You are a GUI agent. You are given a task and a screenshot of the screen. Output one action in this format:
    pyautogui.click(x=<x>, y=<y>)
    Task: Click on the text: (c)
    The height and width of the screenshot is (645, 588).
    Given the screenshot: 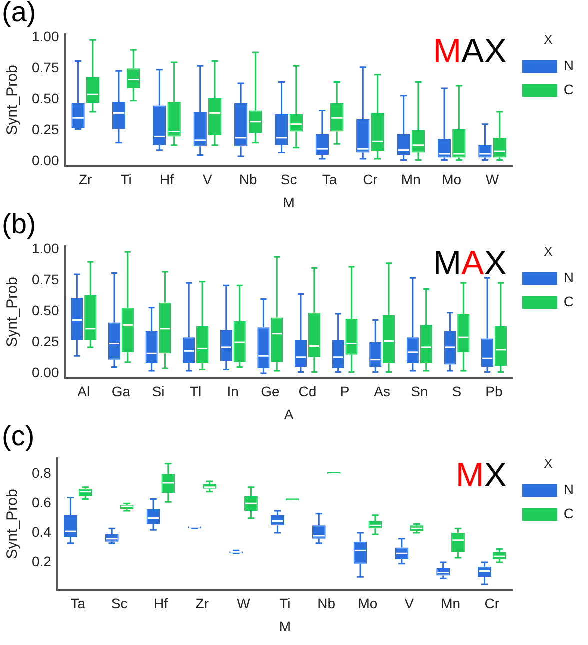 What is the action you would take?
    pyautogui.click(x=18, y=436)
    